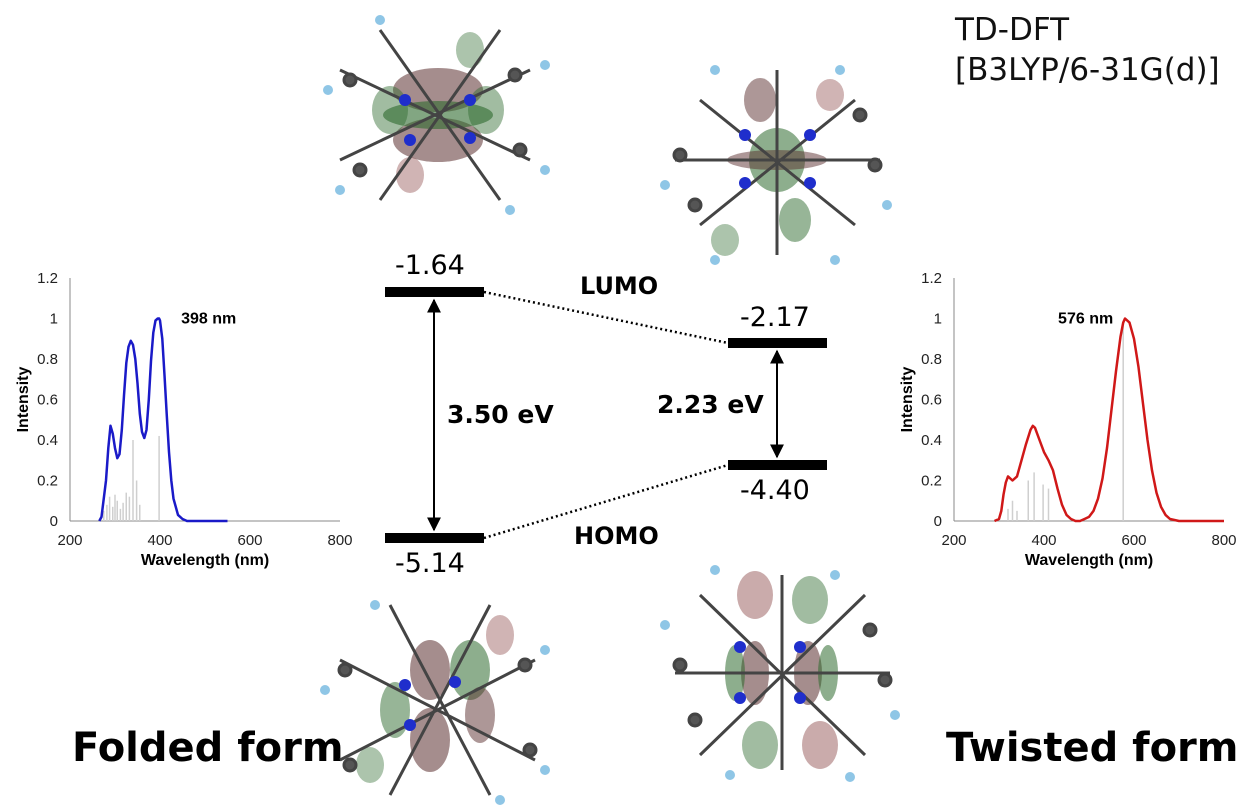 Image resolution: width=1244 pixels, height=807 pixels. What do you see at coordinates (208, 319) in the screenshot?
I see `peak-annotation: 398 nm` at bounding box center [208, 319].